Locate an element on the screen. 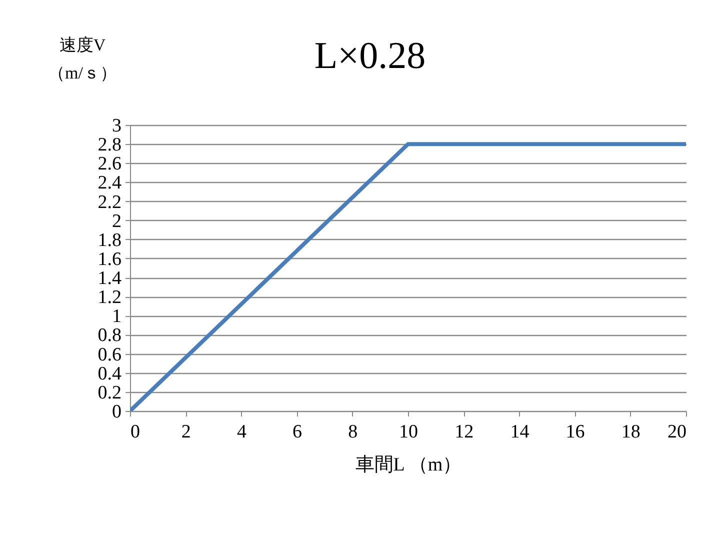  x-tick-label: 4 is located at coordinates (241, 432).